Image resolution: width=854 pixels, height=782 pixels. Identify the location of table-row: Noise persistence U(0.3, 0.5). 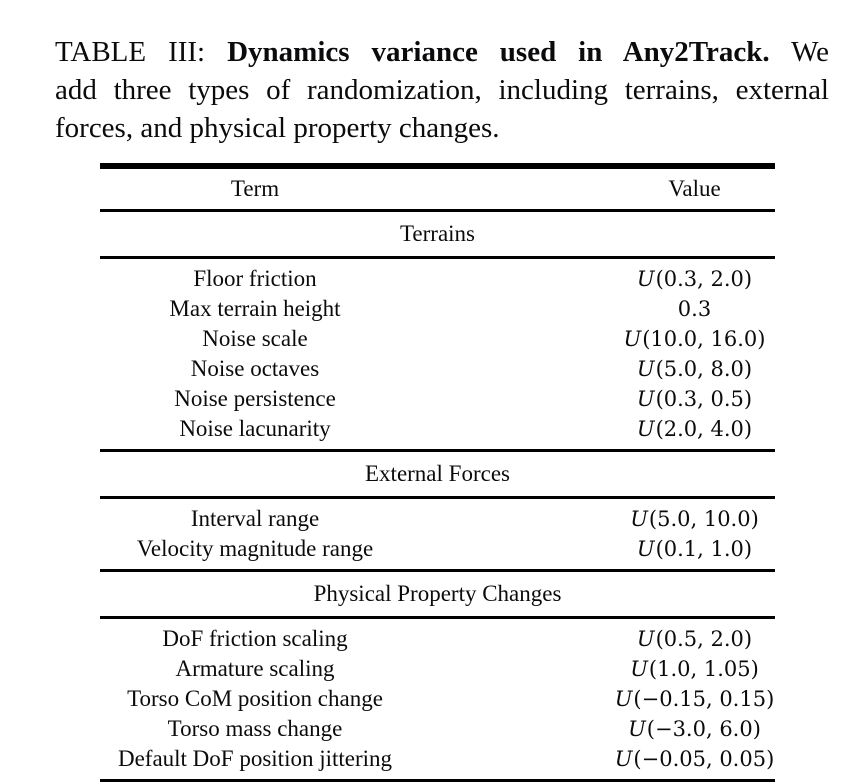
(437, 399).